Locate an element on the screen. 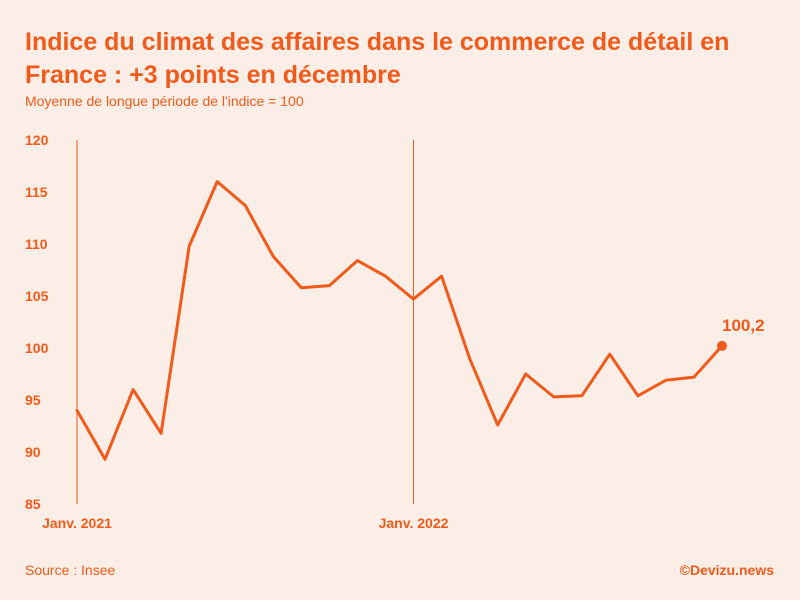 The width and height of the screenshot is (800, 600). y-tick-label: 105 is located at coordinates (37, 296).